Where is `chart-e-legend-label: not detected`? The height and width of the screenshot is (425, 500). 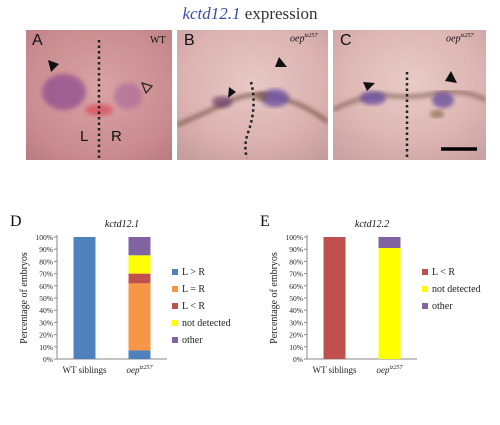 chart-e-legend-label: not detected is located at coordinates (456, 289).